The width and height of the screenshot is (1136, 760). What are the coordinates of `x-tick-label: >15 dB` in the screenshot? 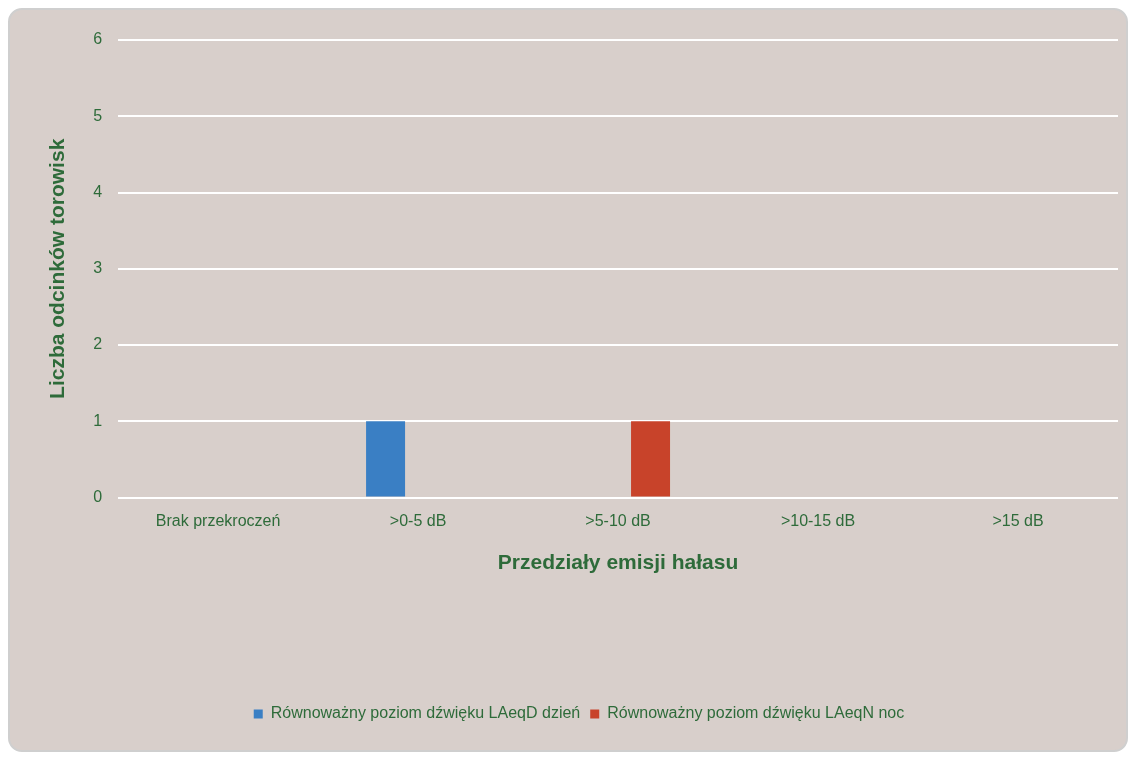 It's located at (1018, 520).